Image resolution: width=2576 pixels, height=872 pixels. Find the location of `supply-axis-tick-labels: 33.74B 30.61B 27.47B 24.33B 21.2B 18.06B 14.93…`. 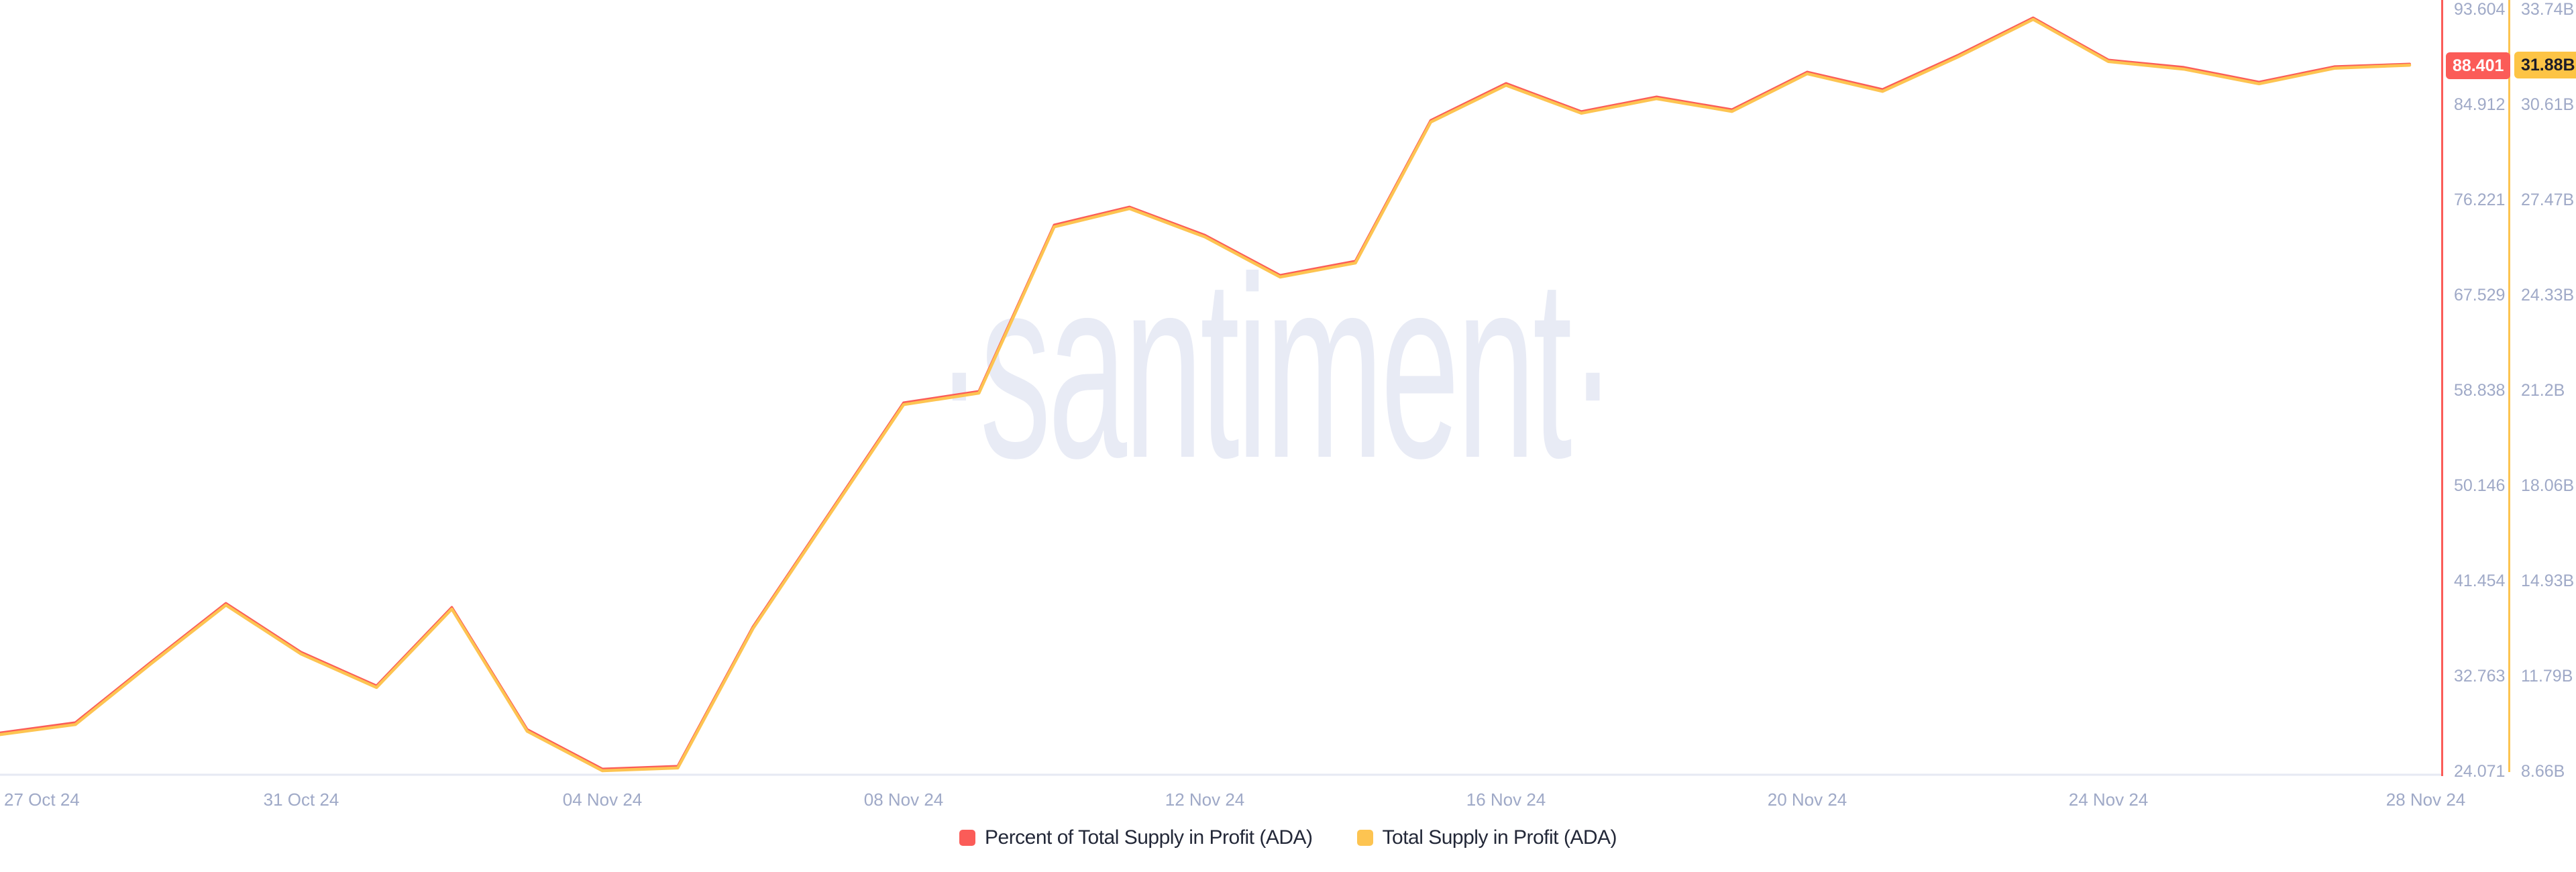

supply-axis-tick-labels: 33.74B 30.61B 27.47B 24.33B 21.2B 18.06B 14.93… is located at coordinates (2547, 391).